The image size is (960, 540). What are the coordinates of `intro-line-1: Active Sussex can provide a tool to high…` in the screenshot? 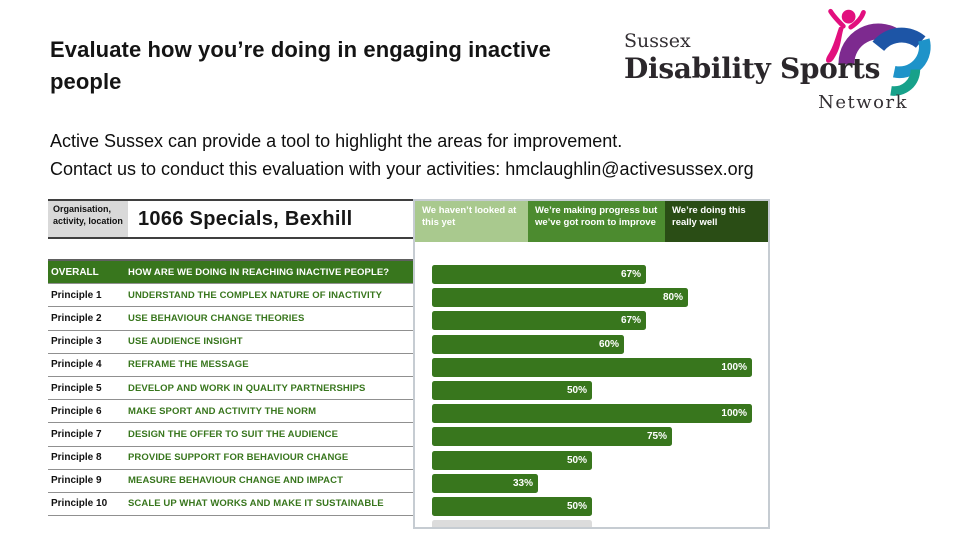 It's located at (336, 141).